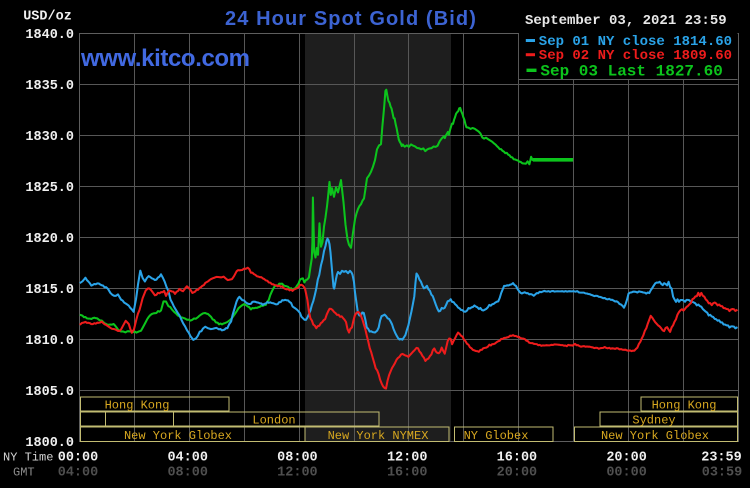  What do you see at coordinates (49, 392) in the screenshot?
I see `svg-text: 1805.0` at bounding box center [49, 392].